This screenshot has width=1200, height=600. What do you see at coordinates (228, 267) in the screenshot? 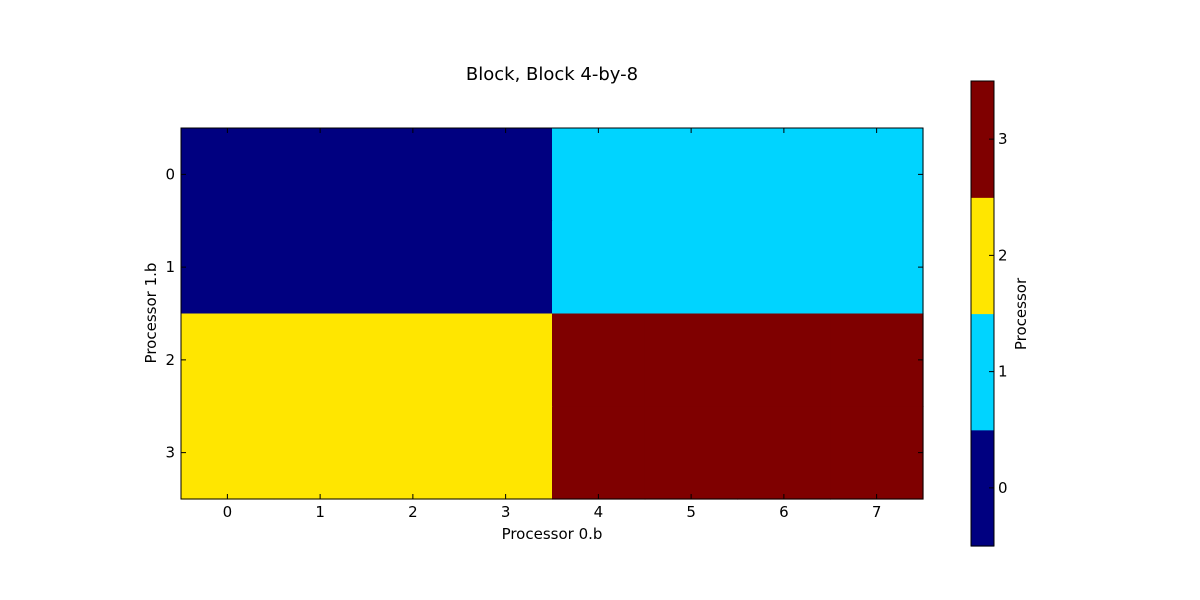
I see `heatmap-cell-r1-c0` at bounding box center [228, 267].